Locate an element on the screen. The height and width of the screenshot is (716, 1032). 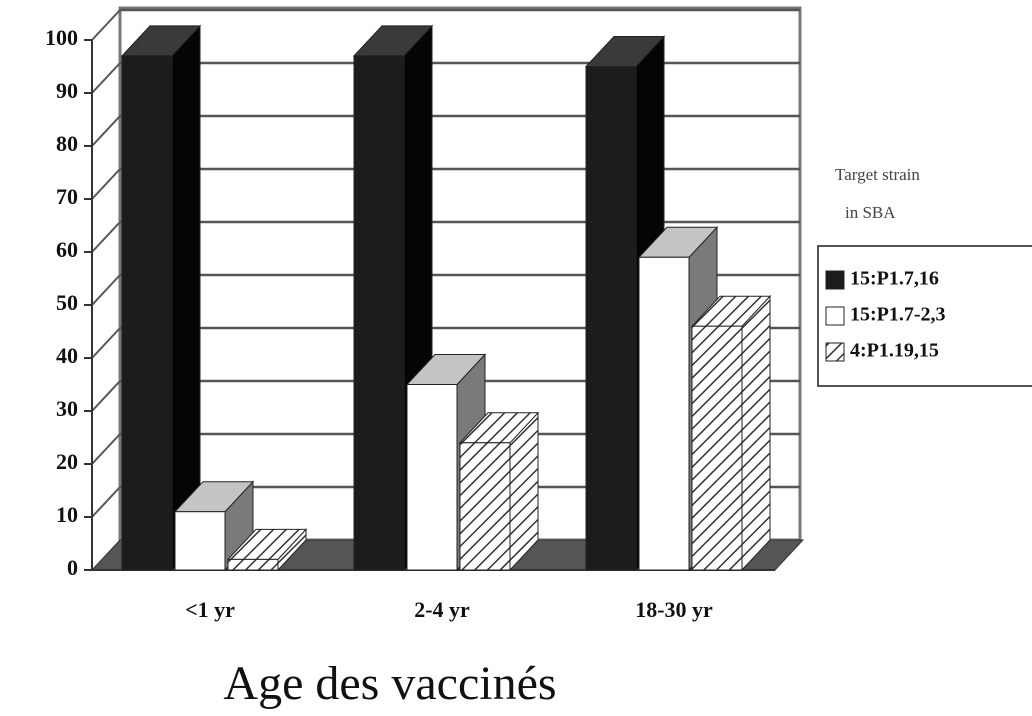
x-tick-label: 2-4 yr is located at coordinates (442, 609).